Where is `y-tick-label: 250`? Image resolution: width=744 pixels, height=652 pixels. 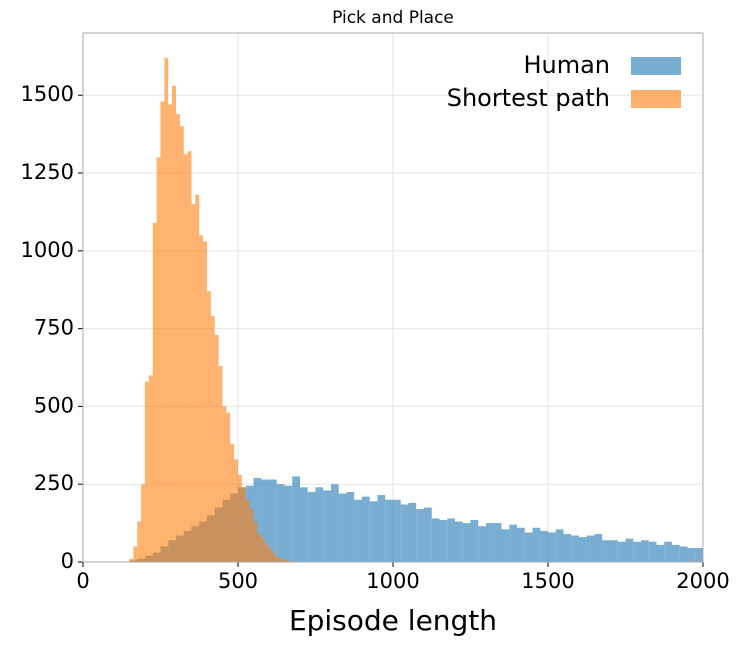
y-tick-label: 250 is located at coordinates (54, 483).